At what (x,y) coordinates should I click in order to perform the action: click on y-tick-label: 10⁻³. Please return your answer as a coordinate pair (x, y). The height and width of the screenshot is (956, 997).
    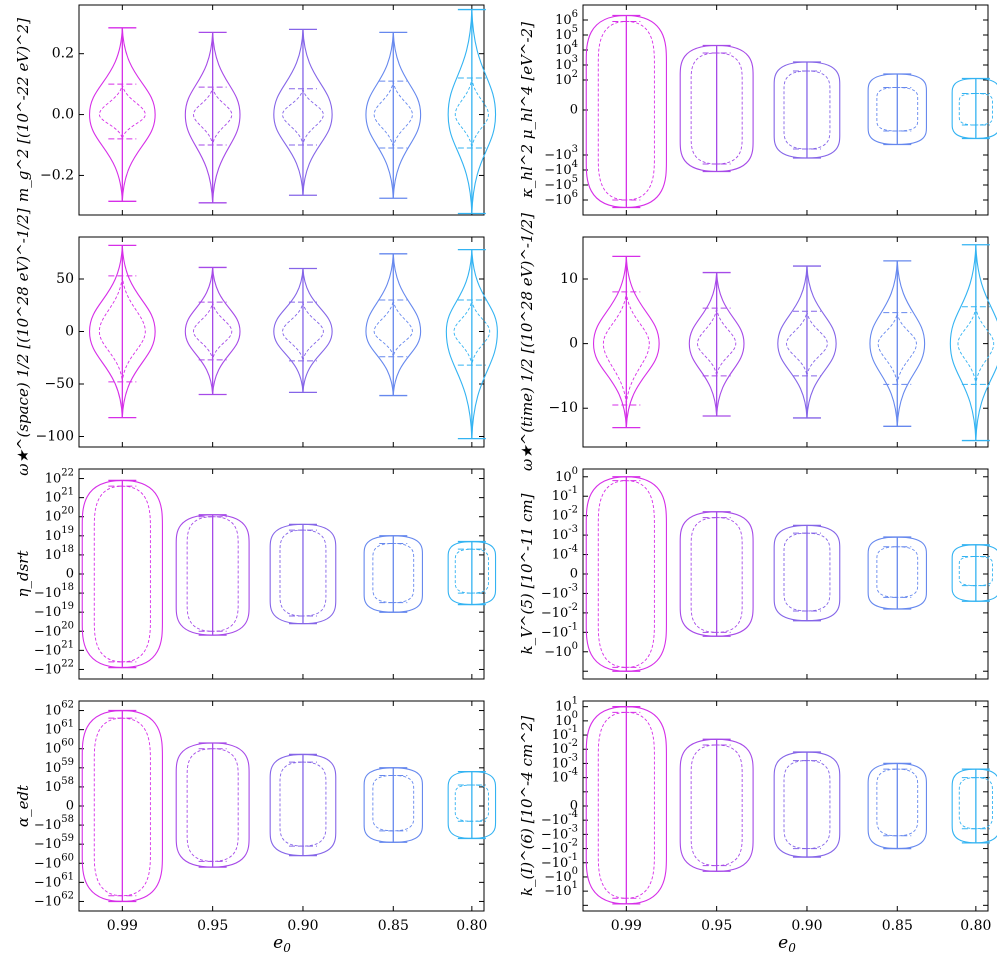
    Looking at the image, I should click on (565, 761).